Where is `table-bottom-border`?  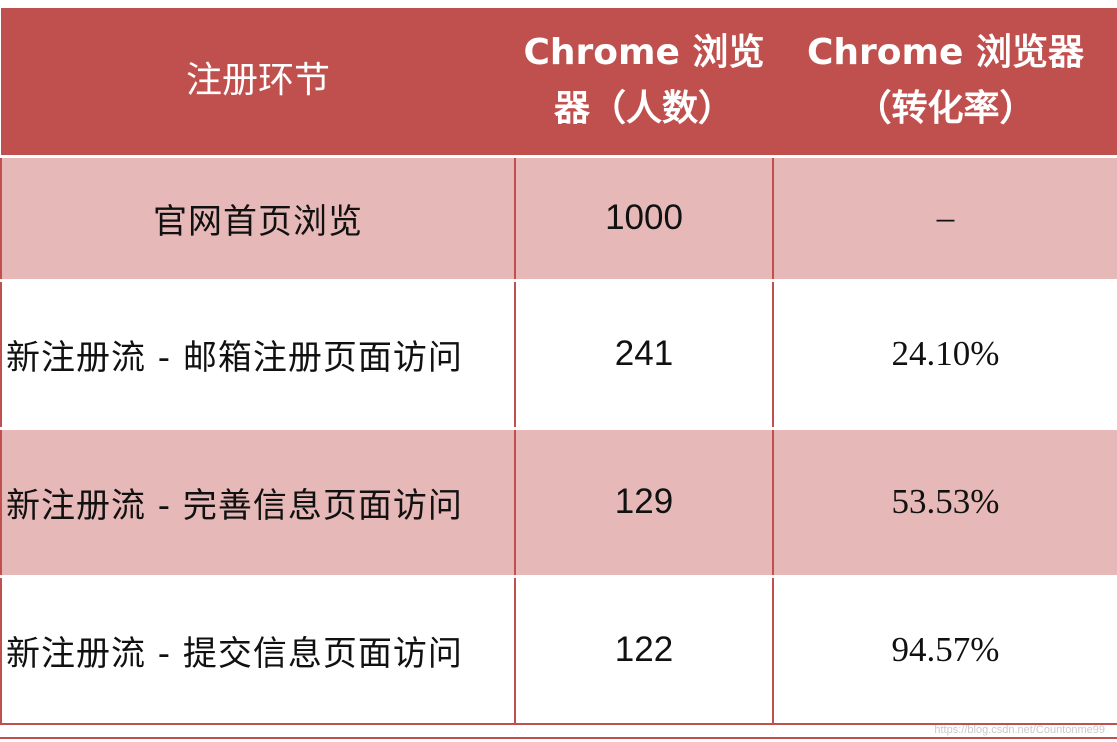
table-bottom-border is located at coordinates (558, 738).